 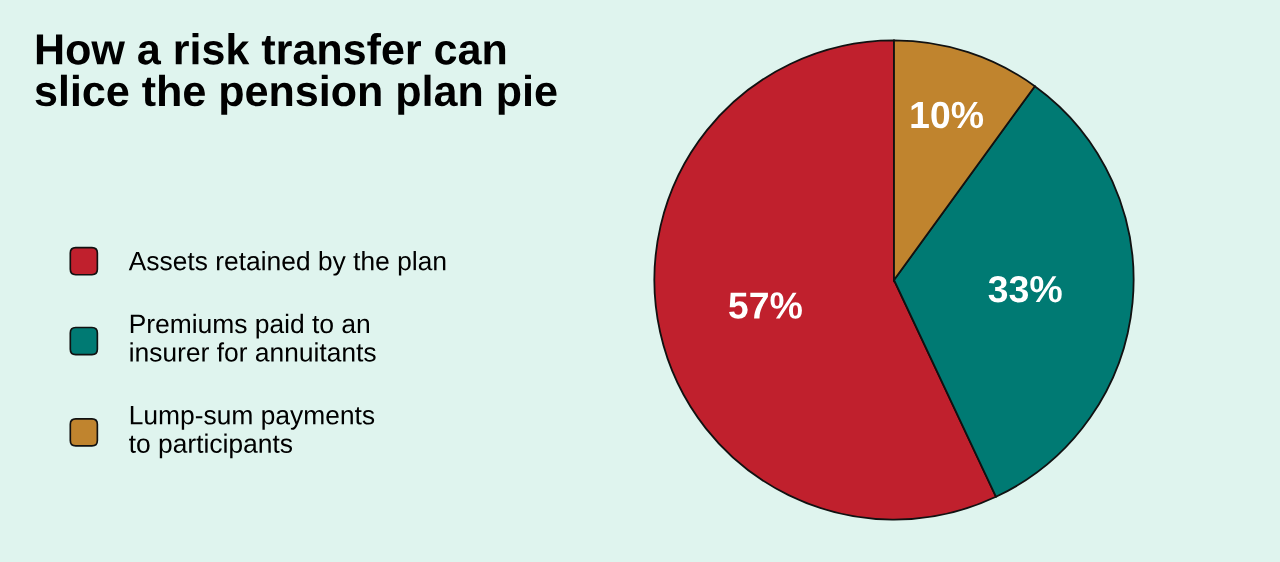 I want to click on legend-label: Assets retained by the plan, so click(x=287, y=263).